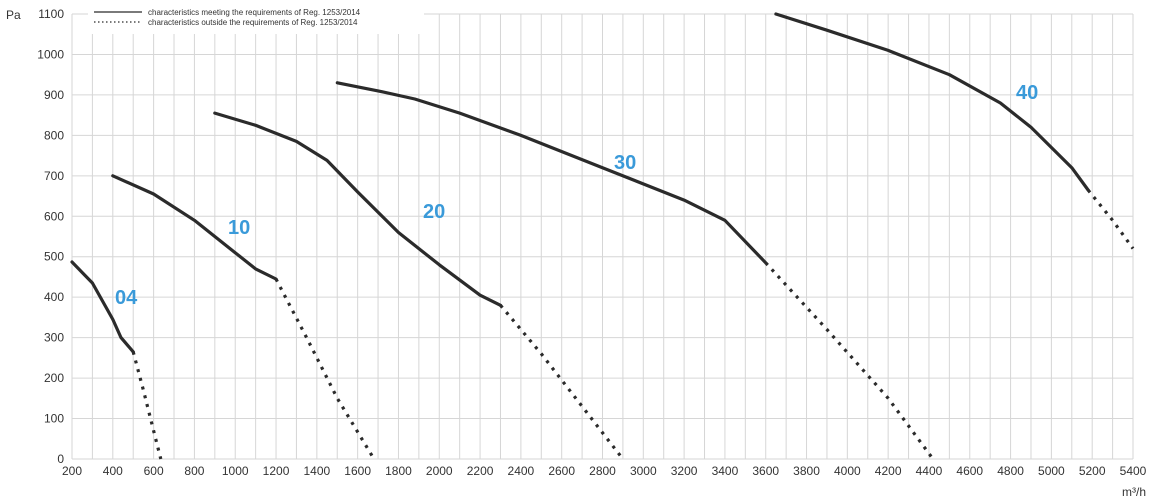  What do you see at coordinates (51, 14) in the screenshot?
I see `y-tick-label: 1100` at bounding box center [51, 14].